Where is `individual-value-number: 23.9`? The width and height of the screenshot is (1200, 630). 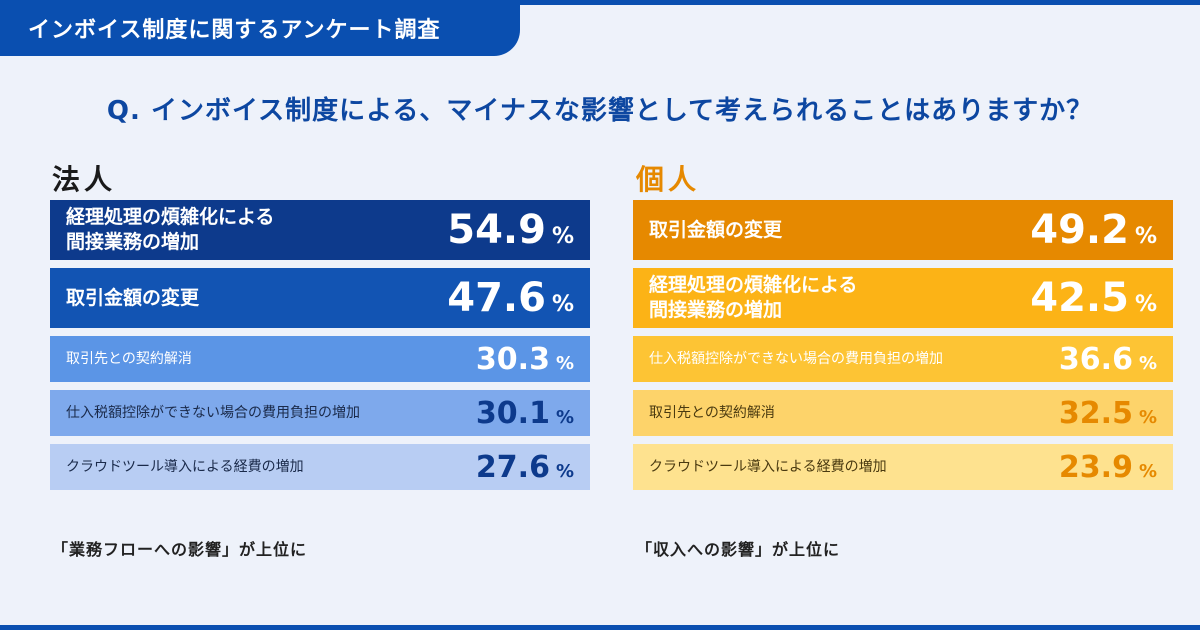 individual-value-number: 23.9 is located at coordinates (1095, 467).